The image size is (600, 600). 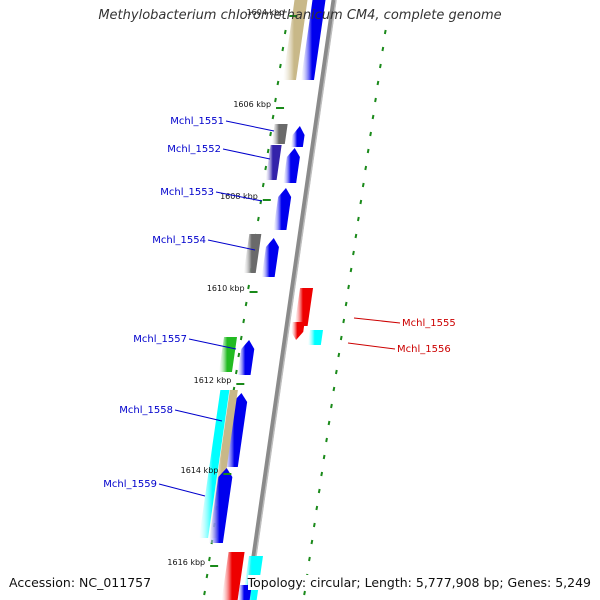 What do you see at coordinates (424, 349) in the screenshot?
I see `gene-label-mchl-1556: Mchl_1556` at bounding box center [424, 349].